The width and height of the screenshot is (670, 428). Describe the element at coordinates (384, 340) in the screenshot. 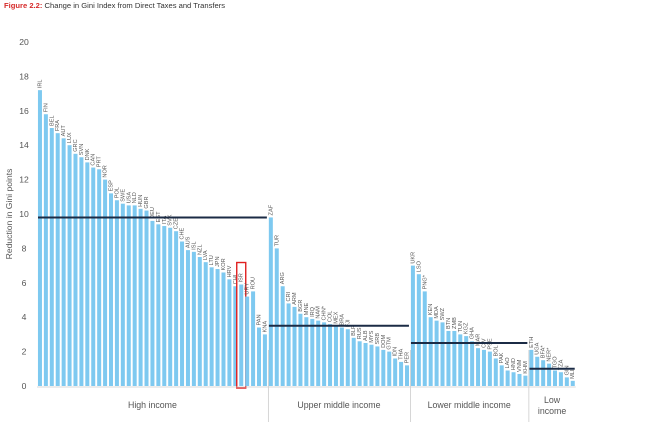

I see `bar-label: DOM` at that location.